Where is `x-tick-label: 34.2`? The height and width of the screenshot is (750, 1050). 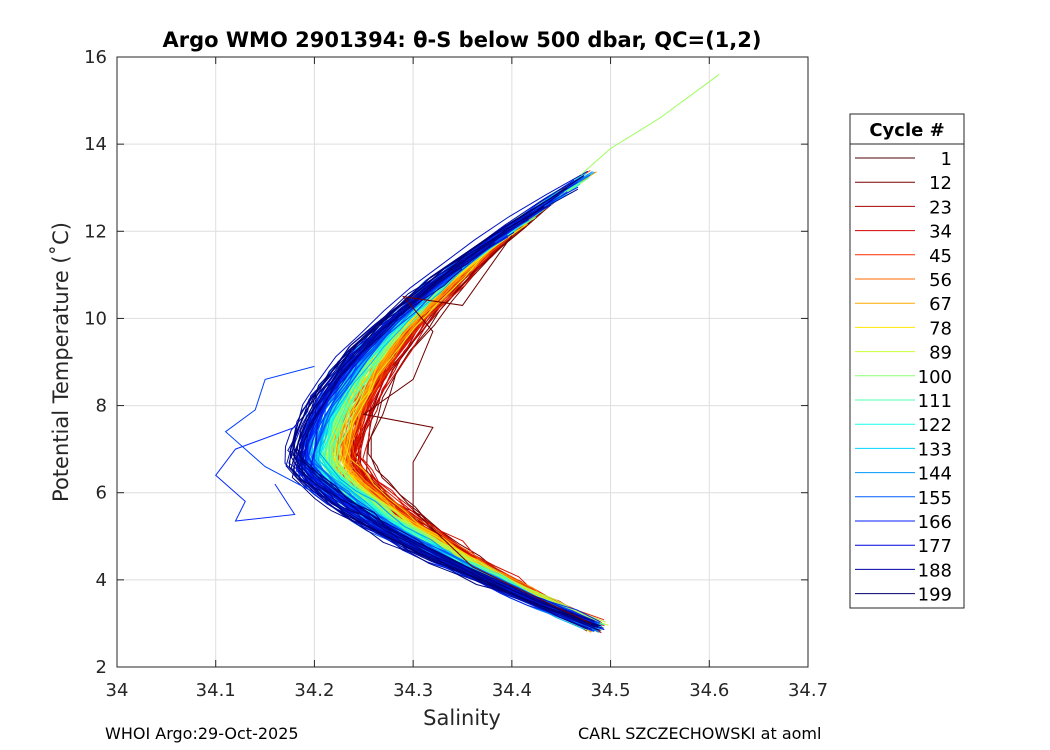
x-tick-label: 34.2 is located at coordinates (314, 690).